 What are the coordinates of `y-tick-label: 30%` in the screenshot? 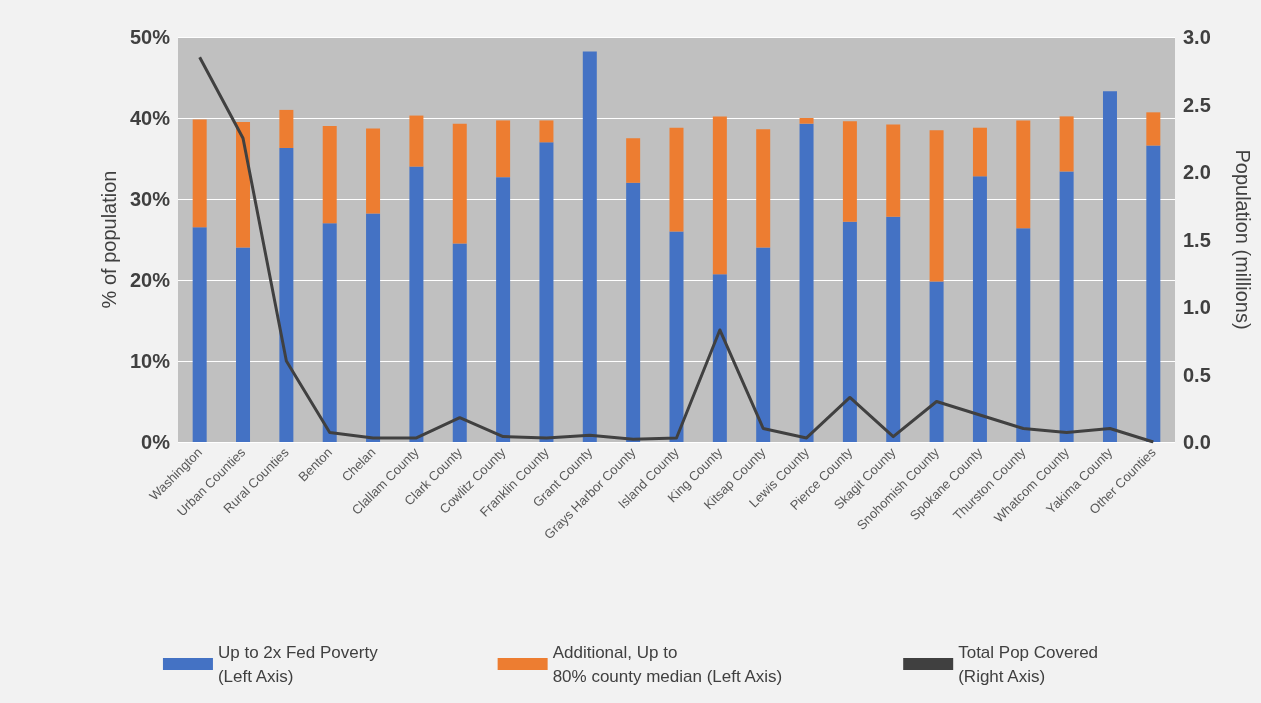 It's located at (150, 199).